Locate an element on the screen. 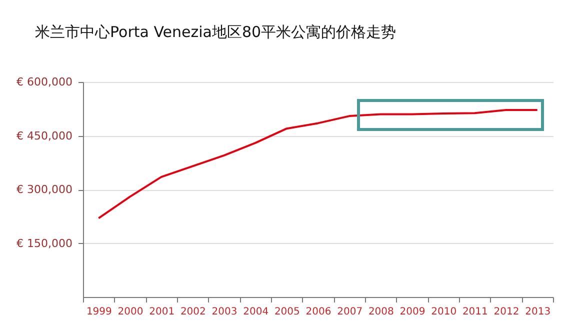  x-tick-label: 2010 is located at coordinates (444, 312).